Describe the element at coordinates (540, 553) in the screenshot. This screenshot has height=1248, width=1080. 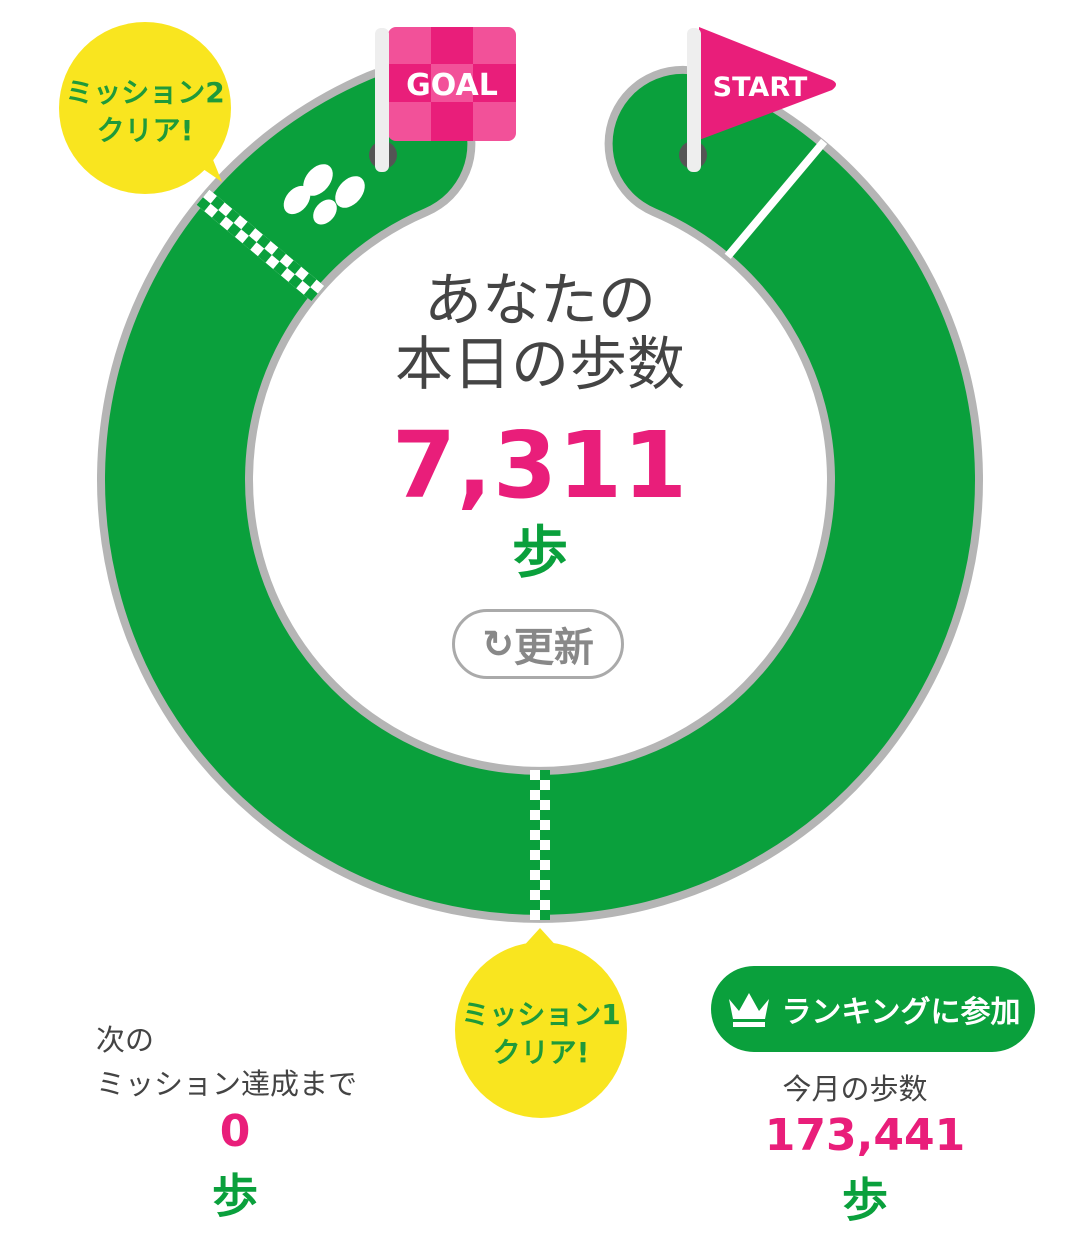
I see `today-unit: 歩` at that location.